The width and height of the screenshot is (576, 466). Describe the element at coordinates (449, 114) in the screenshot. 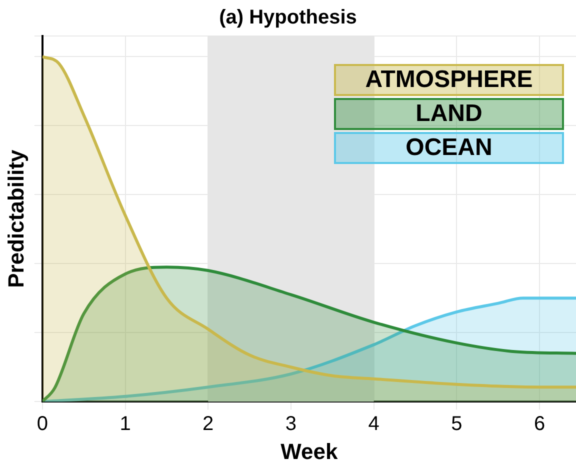

I see `text: LAND` at that location.